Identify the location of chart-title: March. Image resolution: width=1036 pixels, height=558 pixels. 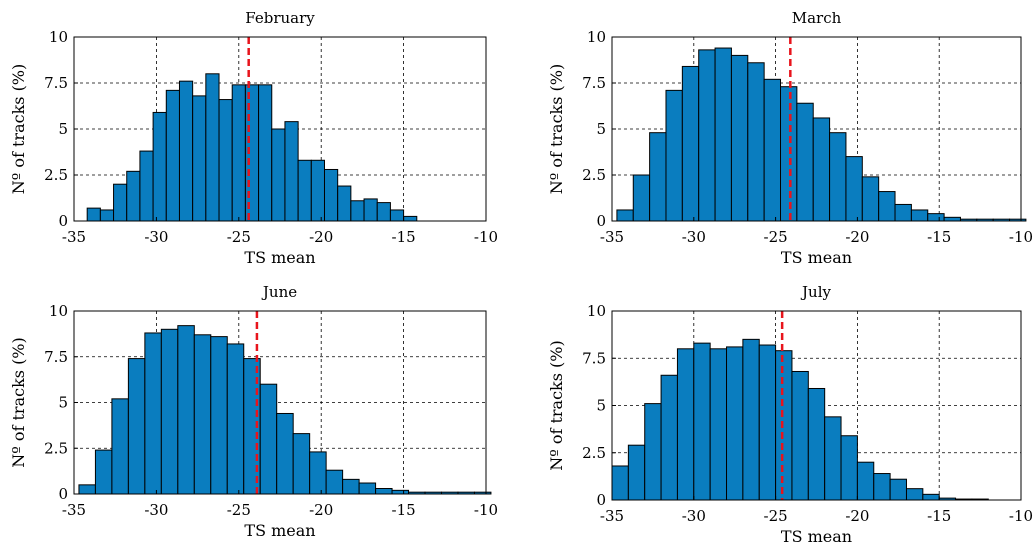
(817, 18).